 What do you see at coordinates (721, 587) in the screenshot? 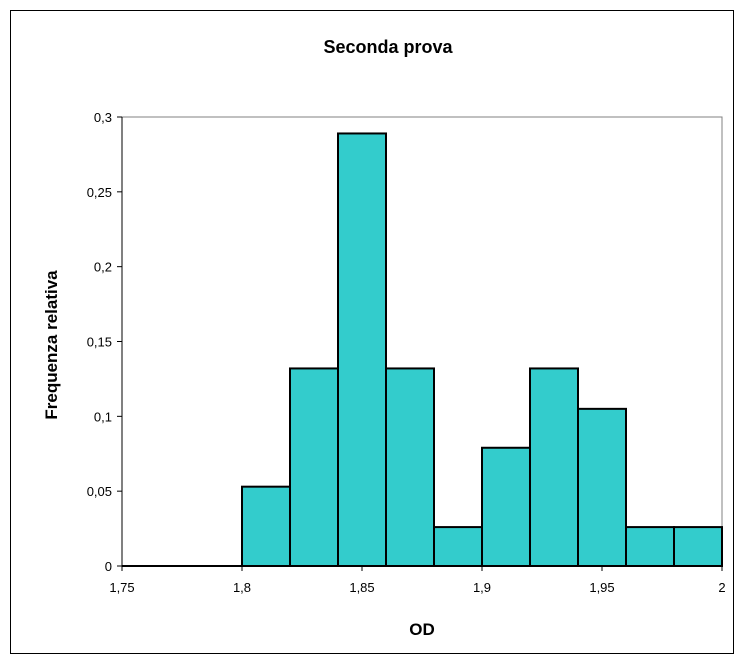
I see `x-tick-label: 2` at bounding box center [721, 587].